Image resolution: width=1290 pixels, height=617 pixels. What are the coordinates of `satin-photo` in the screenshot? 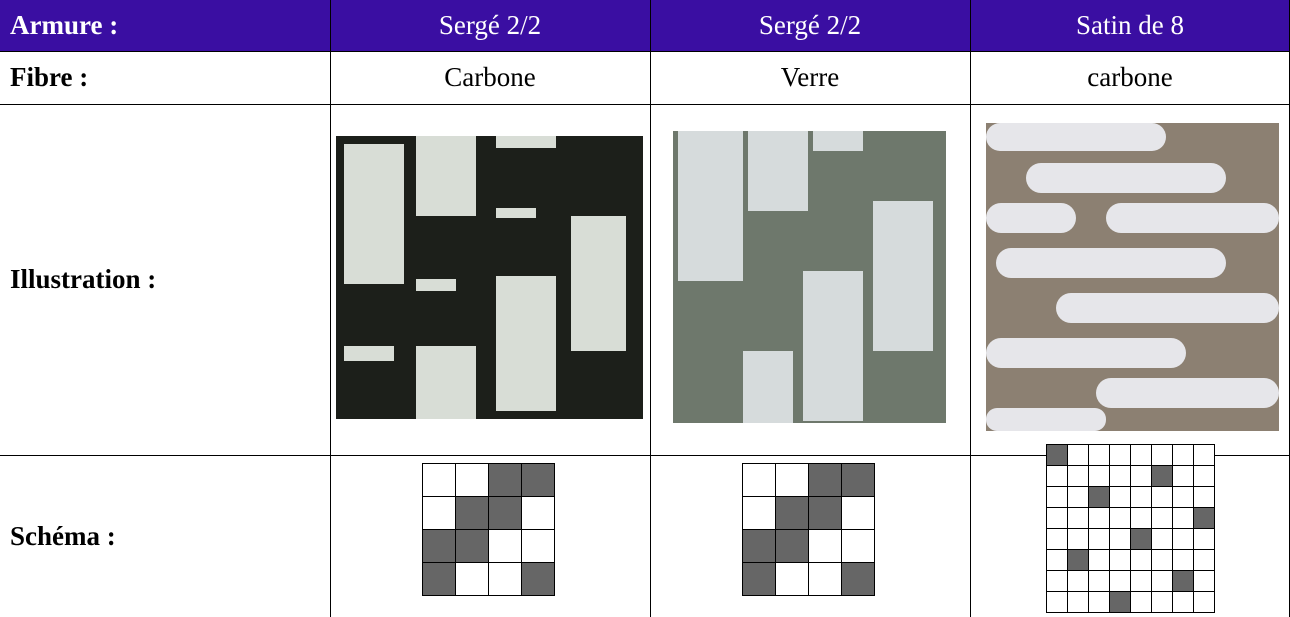 It's located at (1132, 277).